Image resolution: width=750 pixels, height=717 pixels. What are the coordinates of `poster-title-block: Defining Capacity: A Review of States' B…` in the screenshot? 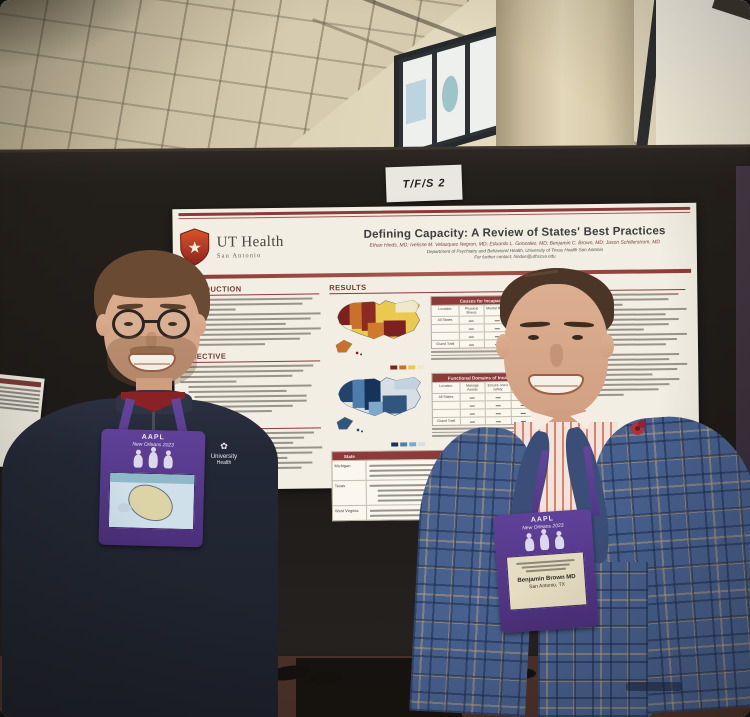 It's located at (515, 243).